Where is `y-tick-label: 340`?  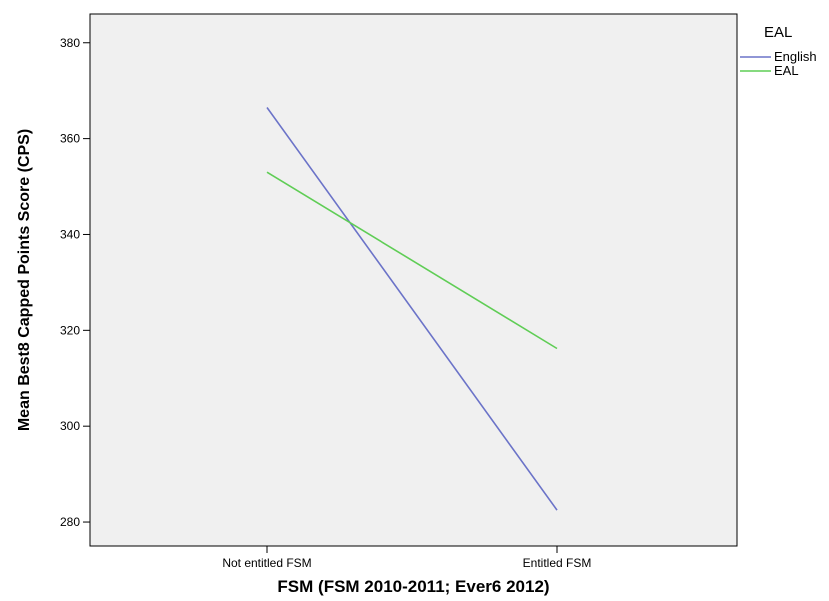
y-tick-label: 340 is located at coordinates (70, 234).